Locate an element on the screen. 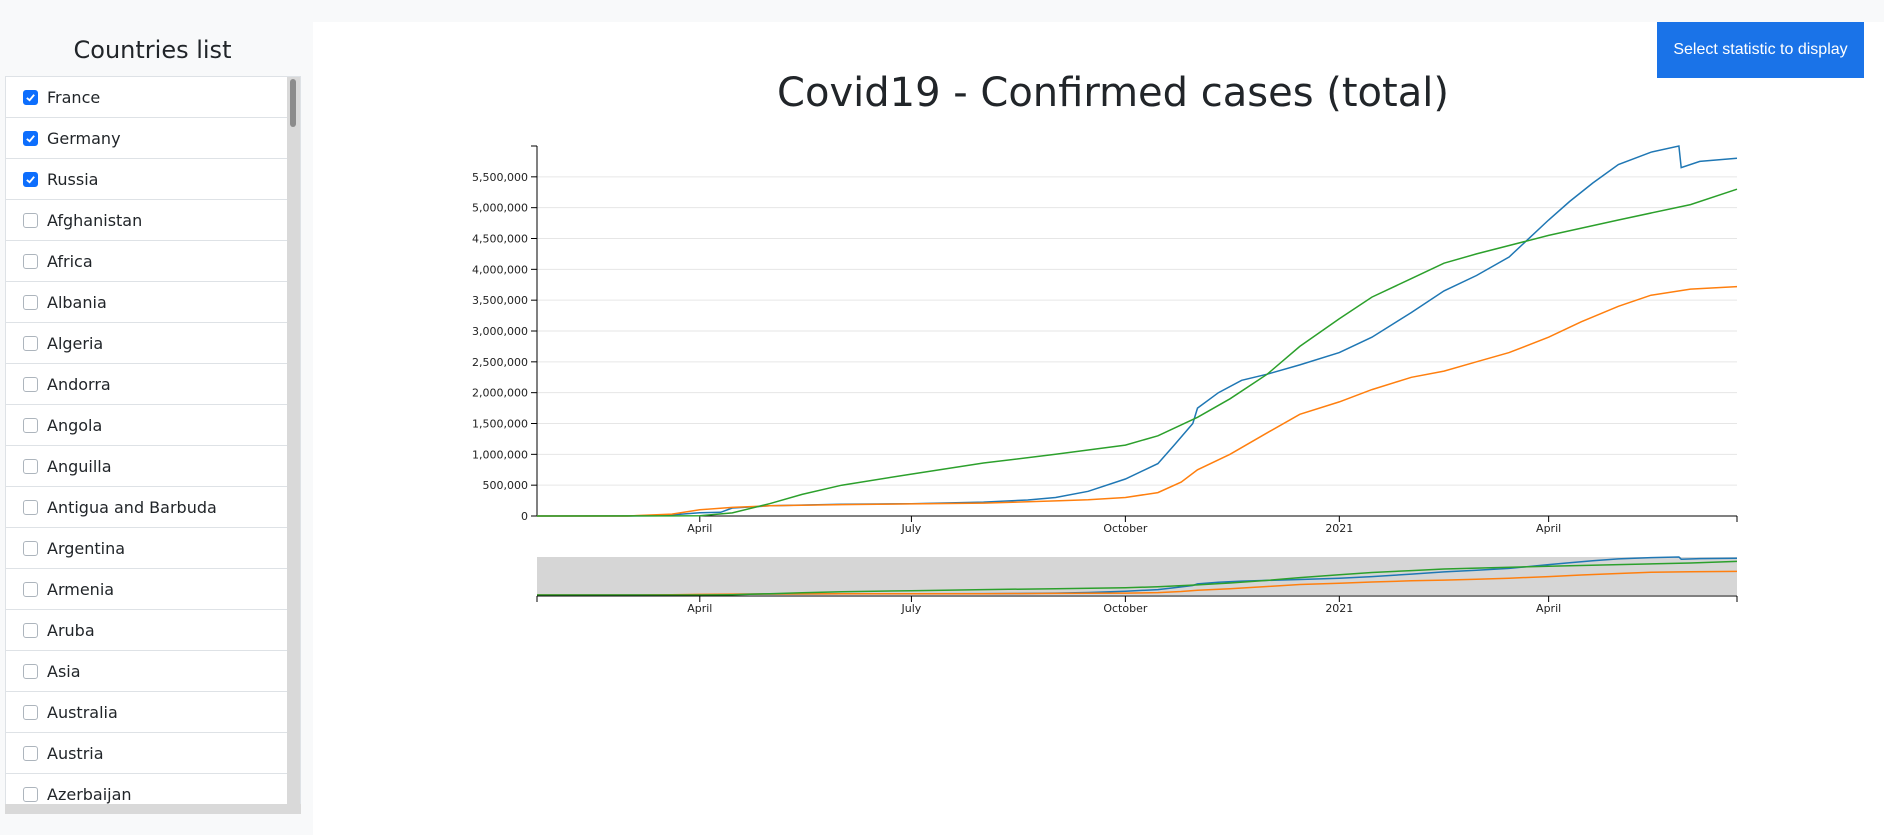 This screenshot has height=835, width=1884. country-list-item: Germany is located at coordinates (147, 138).